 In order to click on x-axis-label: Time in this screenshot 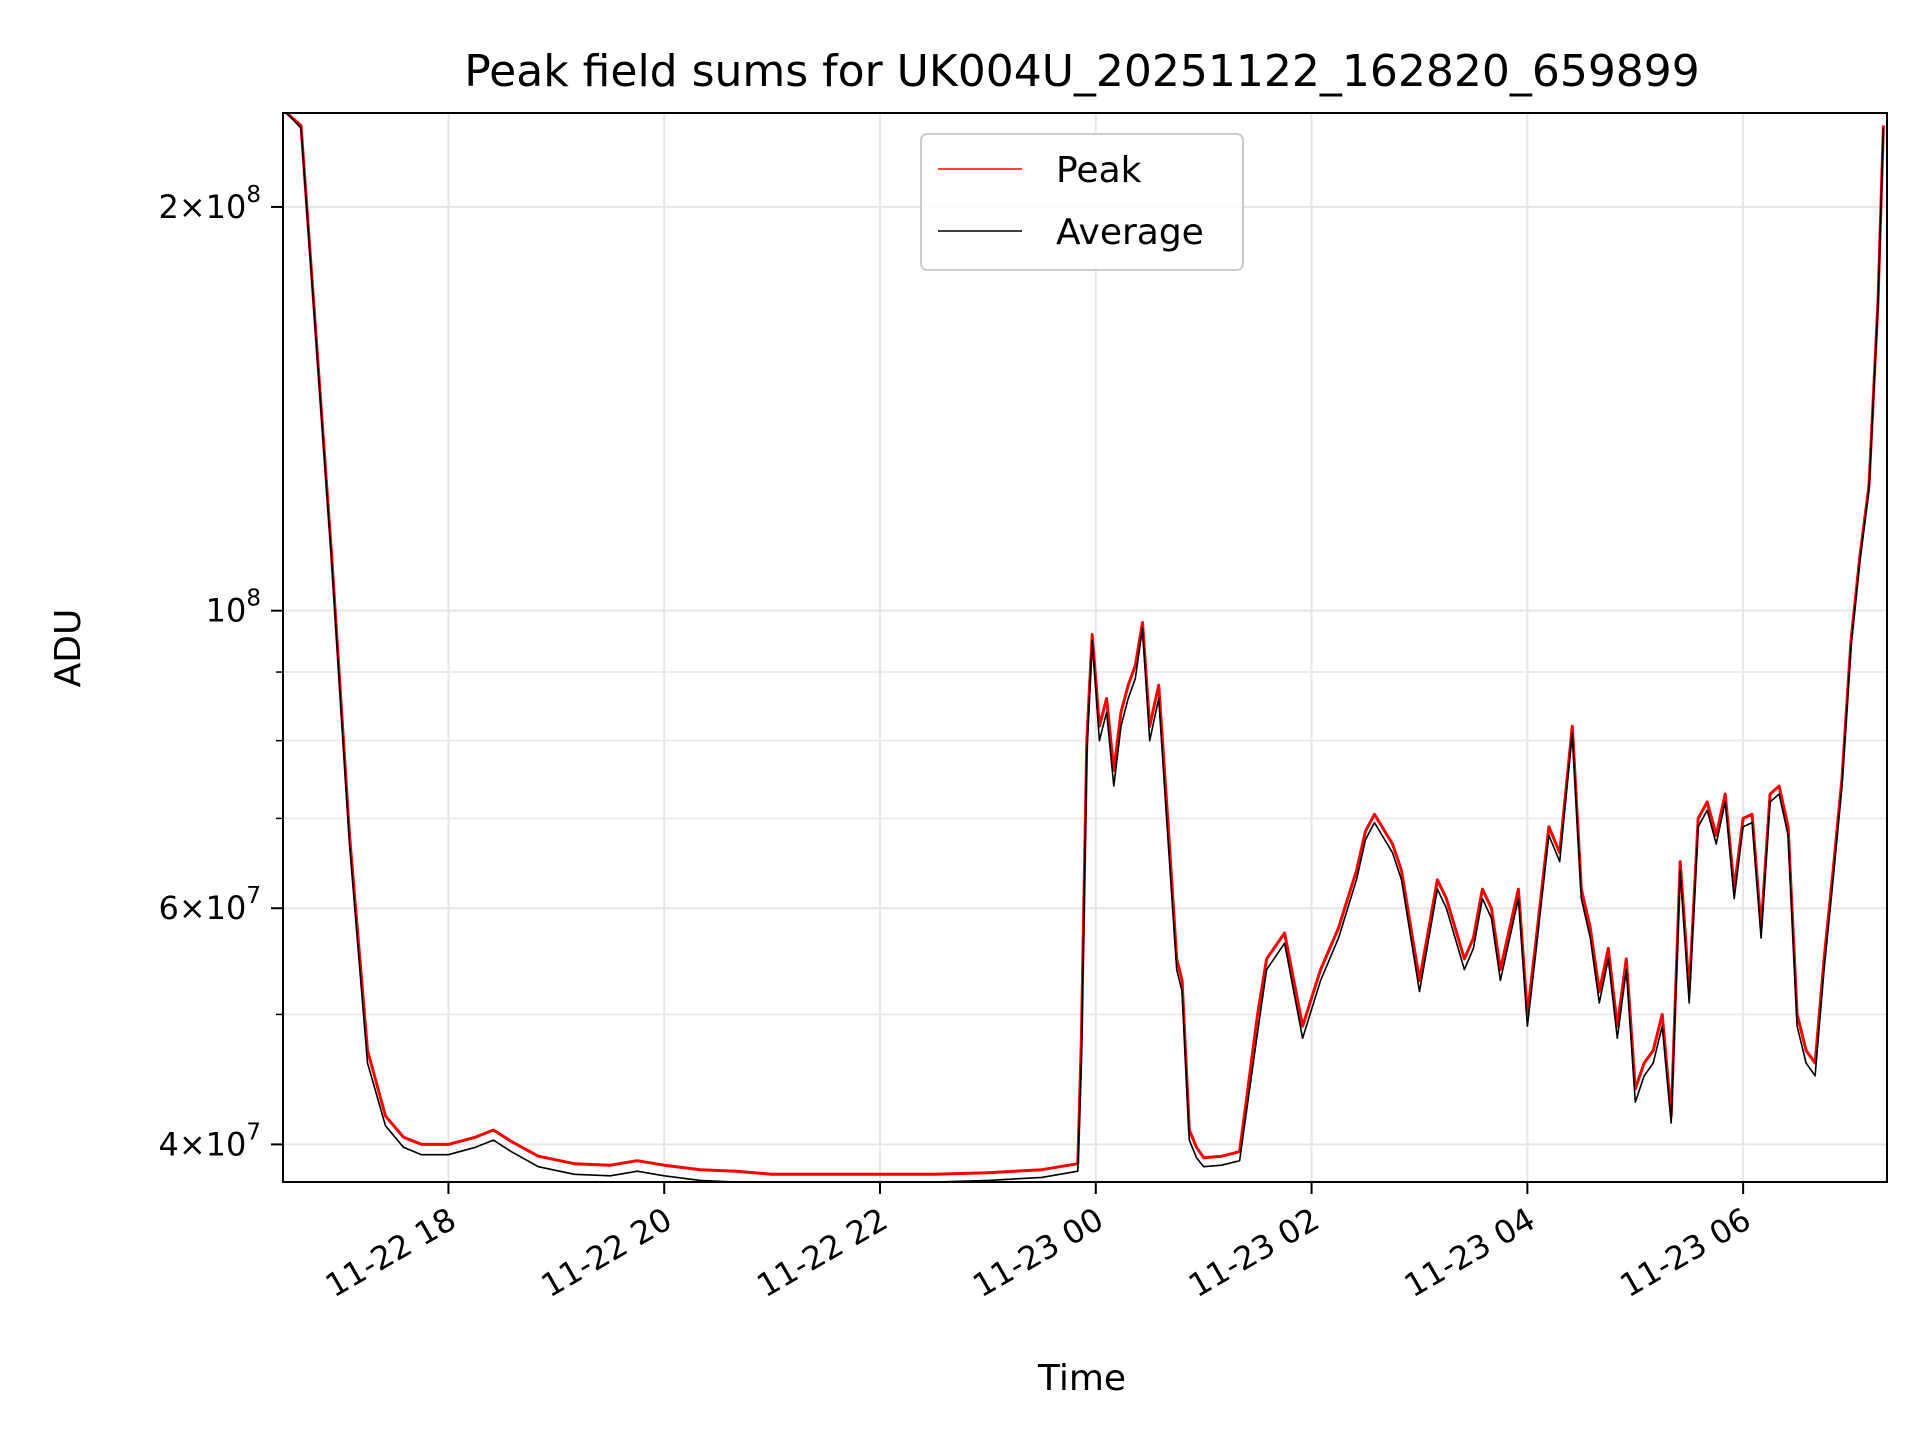, I will do `click(1081, 1378)`.